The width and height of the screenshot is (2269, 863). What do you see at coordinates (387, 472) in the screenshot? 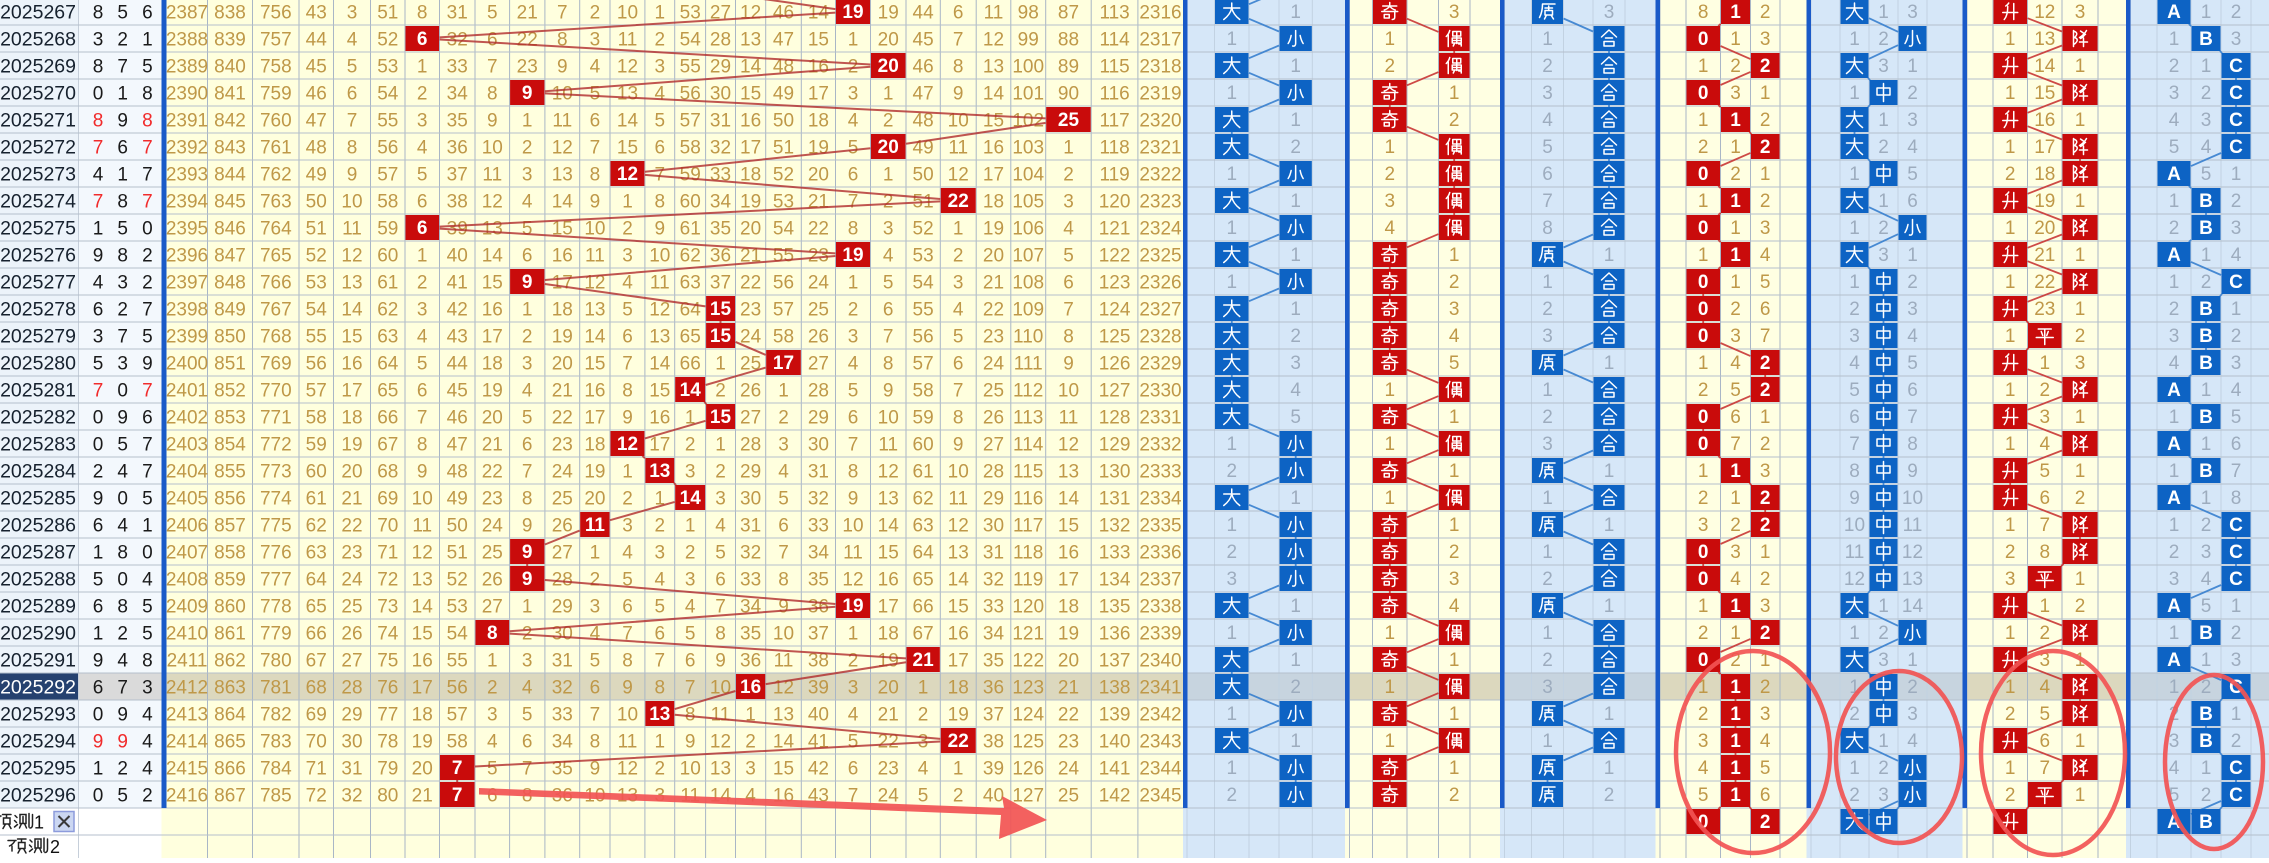
I see `svg-text: 68` at bounding box center [387, 472].